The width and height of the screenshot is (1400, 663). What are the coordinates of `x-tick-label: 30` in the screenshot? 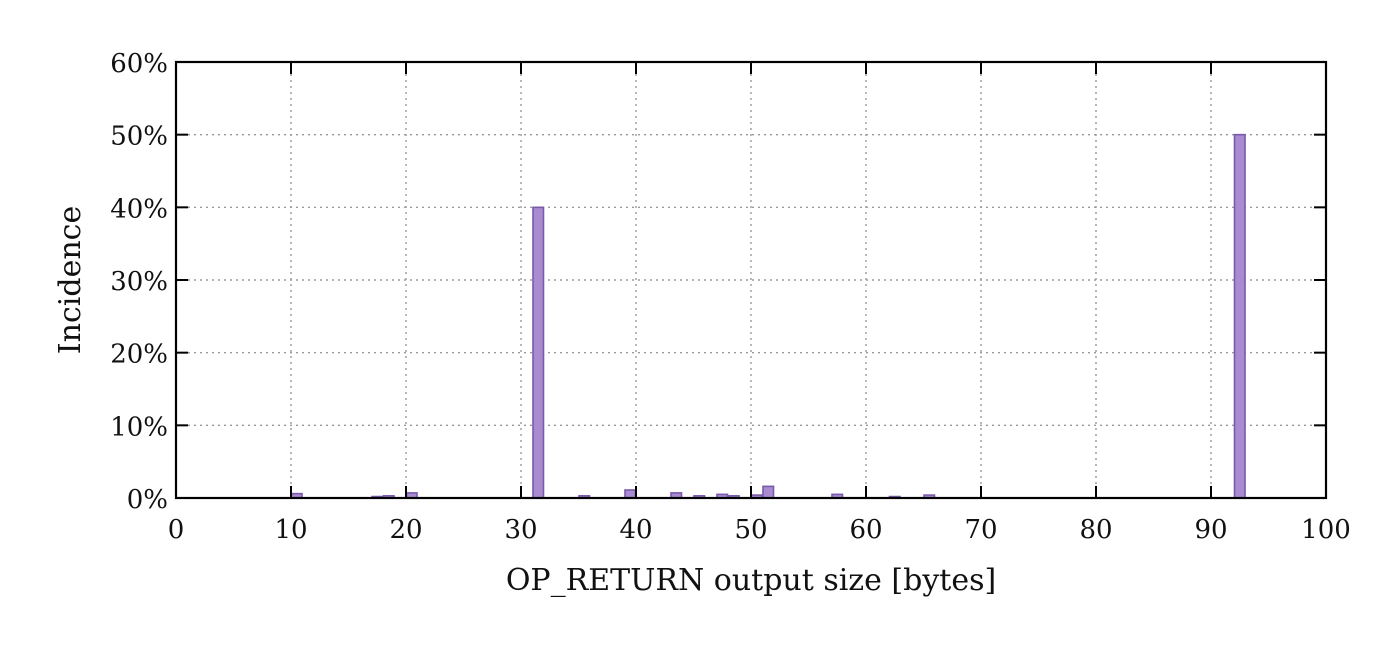 It's located at (520, 530).